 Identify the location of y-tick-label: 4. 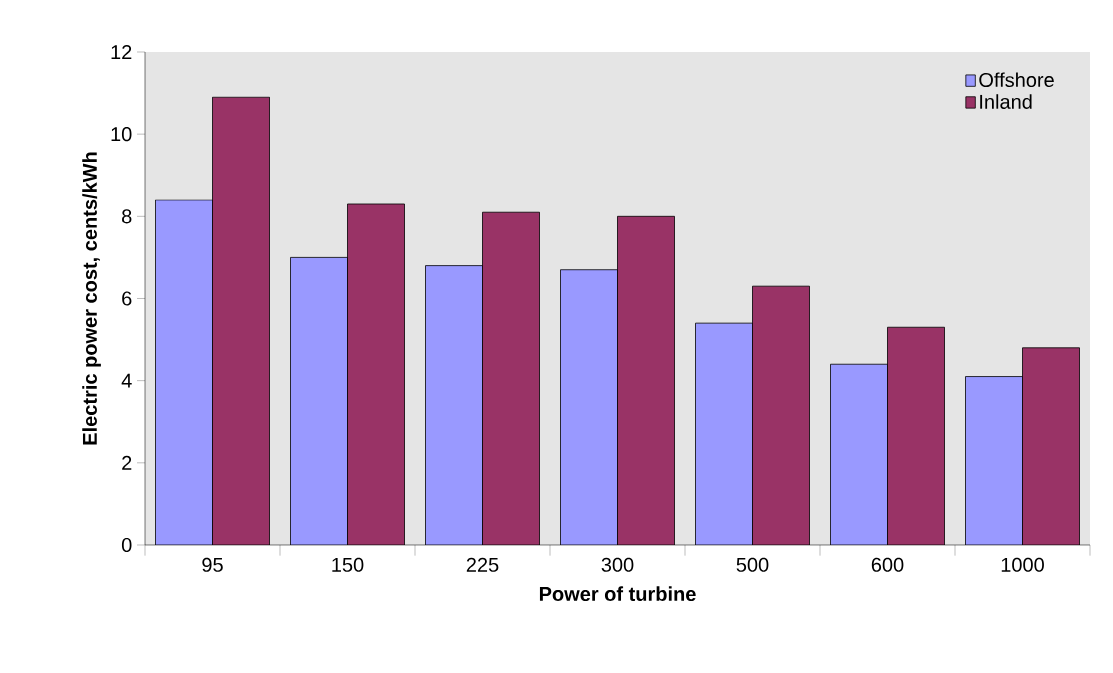
(126, 380).